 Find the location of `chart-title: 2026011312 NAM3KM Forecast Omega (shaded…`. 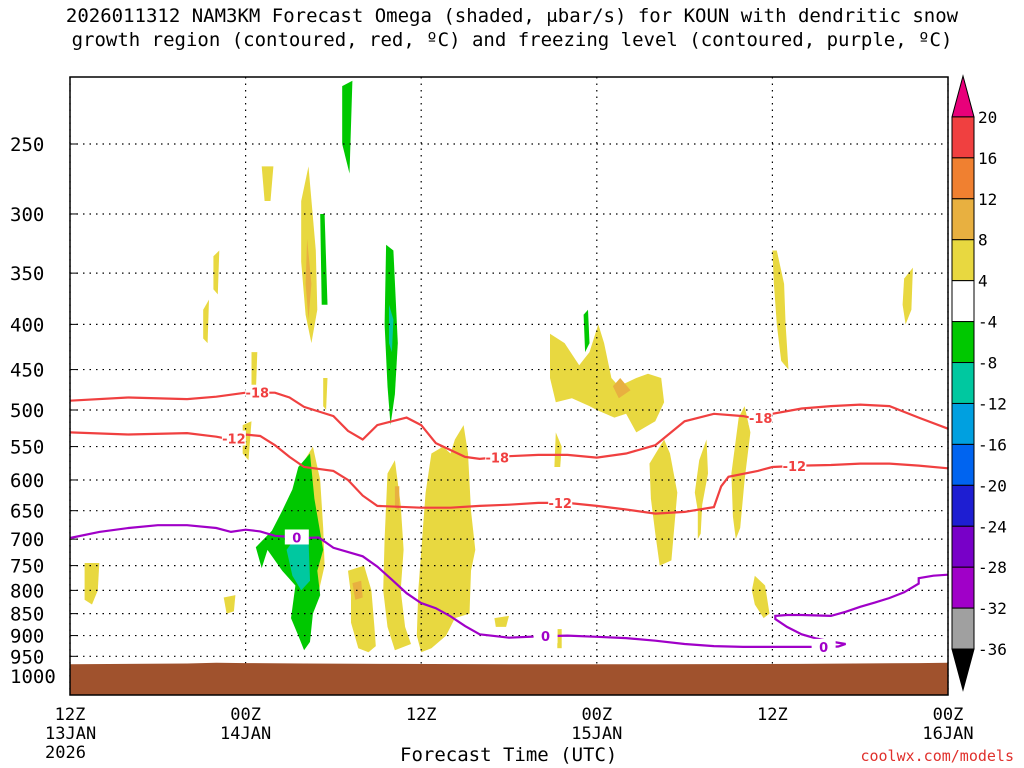

chart-title: 2026011312 NAM3KM Forecast Omega (shaded… is located at coordinates (512, 28).